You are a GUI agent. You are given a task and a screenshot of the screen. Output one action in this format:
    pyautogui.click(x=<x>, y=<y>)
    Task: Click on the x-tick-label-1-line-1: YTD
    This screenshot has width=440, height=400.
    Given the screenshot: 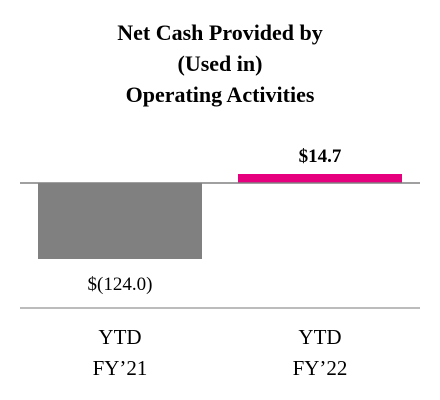 What is the action you would take?
    pyautogui.click(x=119, y=337)
    